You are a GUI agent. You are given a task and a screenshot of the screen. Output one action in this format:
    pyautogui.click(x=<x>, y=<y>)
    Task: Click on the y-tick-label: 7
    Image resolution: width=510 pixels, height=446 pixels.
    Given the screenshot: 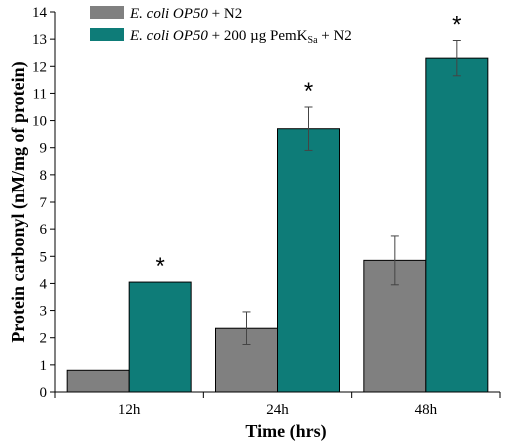 What is the action you would take?
    pyautogui.click(x=44, y=203)
    